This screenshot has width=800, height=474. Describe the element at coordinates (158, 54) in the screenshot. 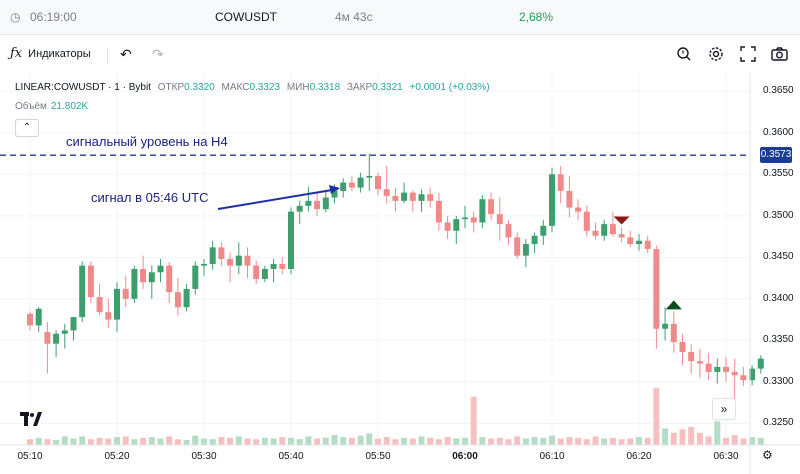

I see `redo-button: ↷` at that location.